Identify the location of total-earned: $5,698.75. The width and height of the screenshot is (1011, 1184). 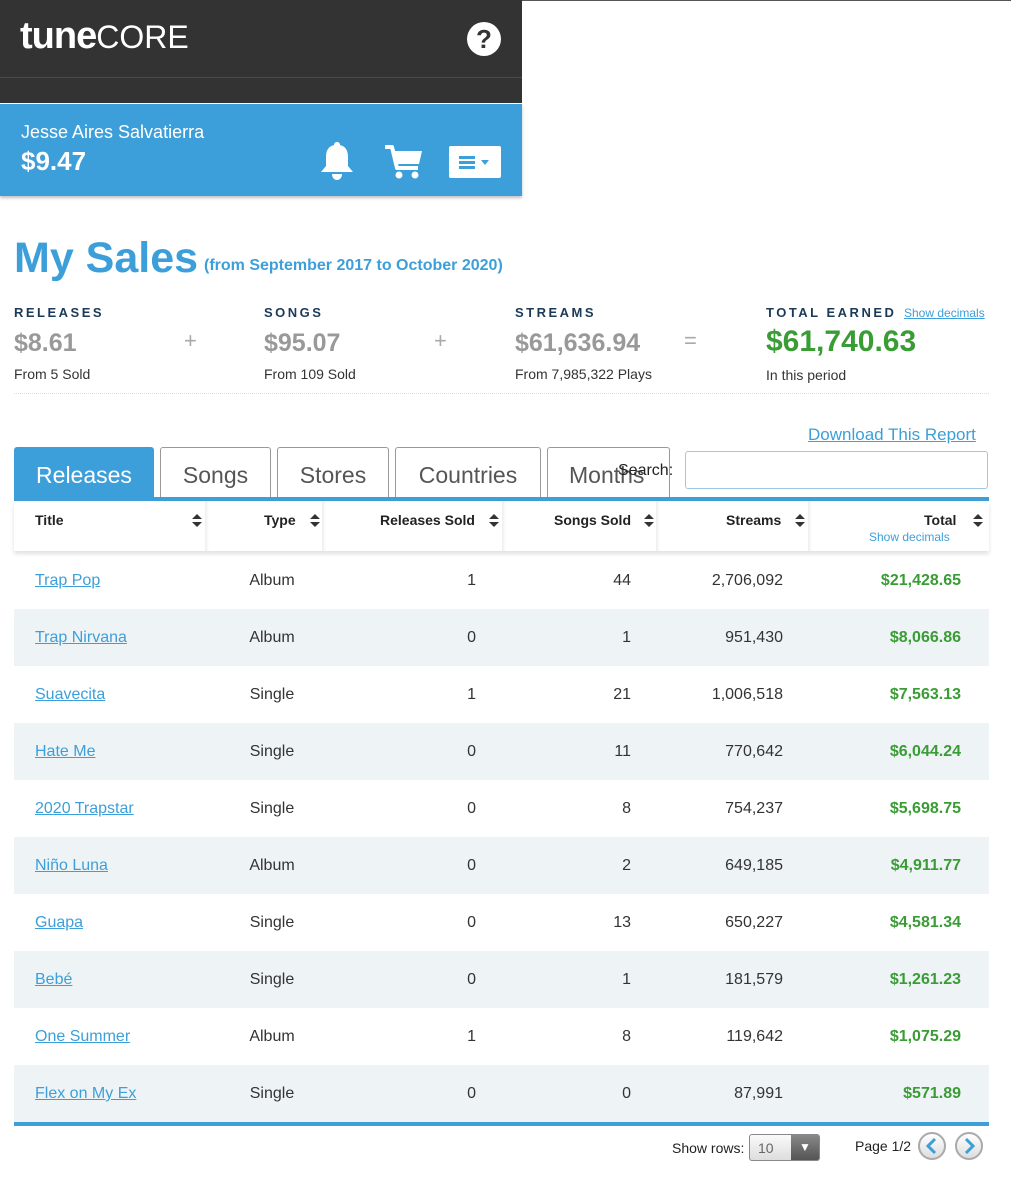
(925, 808).